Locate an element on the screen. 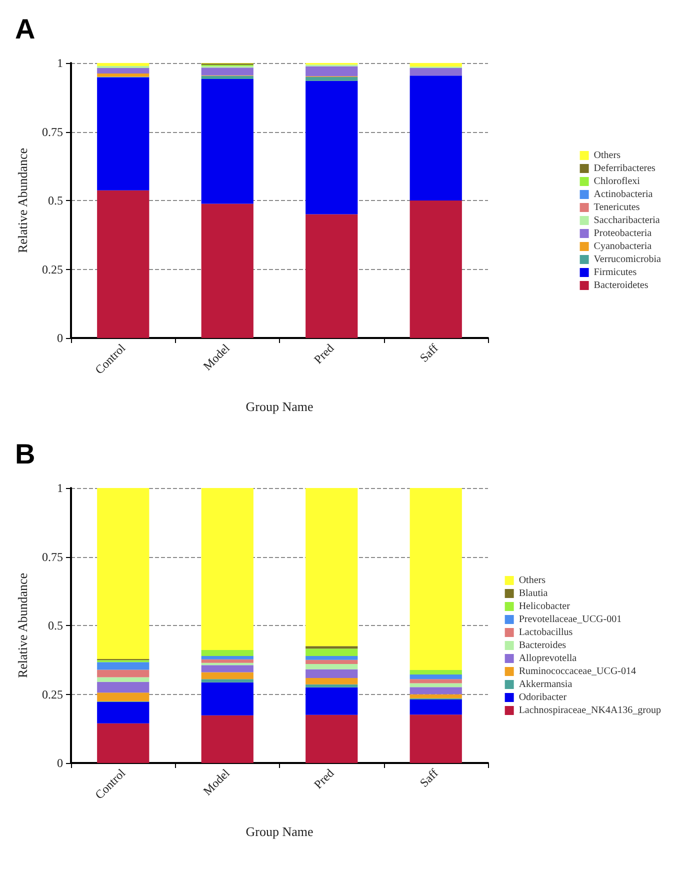 The height and width of the screenshot is (871, 676). text: B is located at coordinates (25, 454).